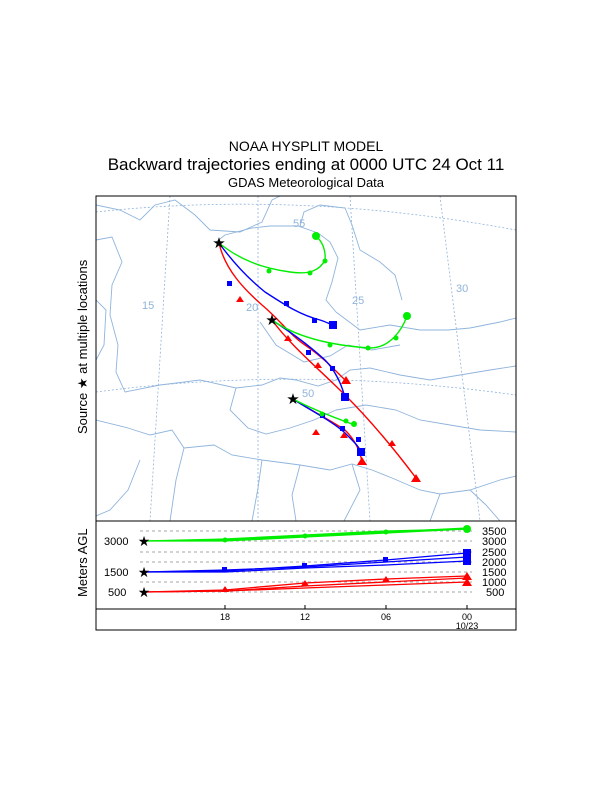 Image resolution: width=612 pixels, height=792 pixels. Describe the element at coordinates (467, 626) in the screenshot. I see `date-label: 10/23` at that location.